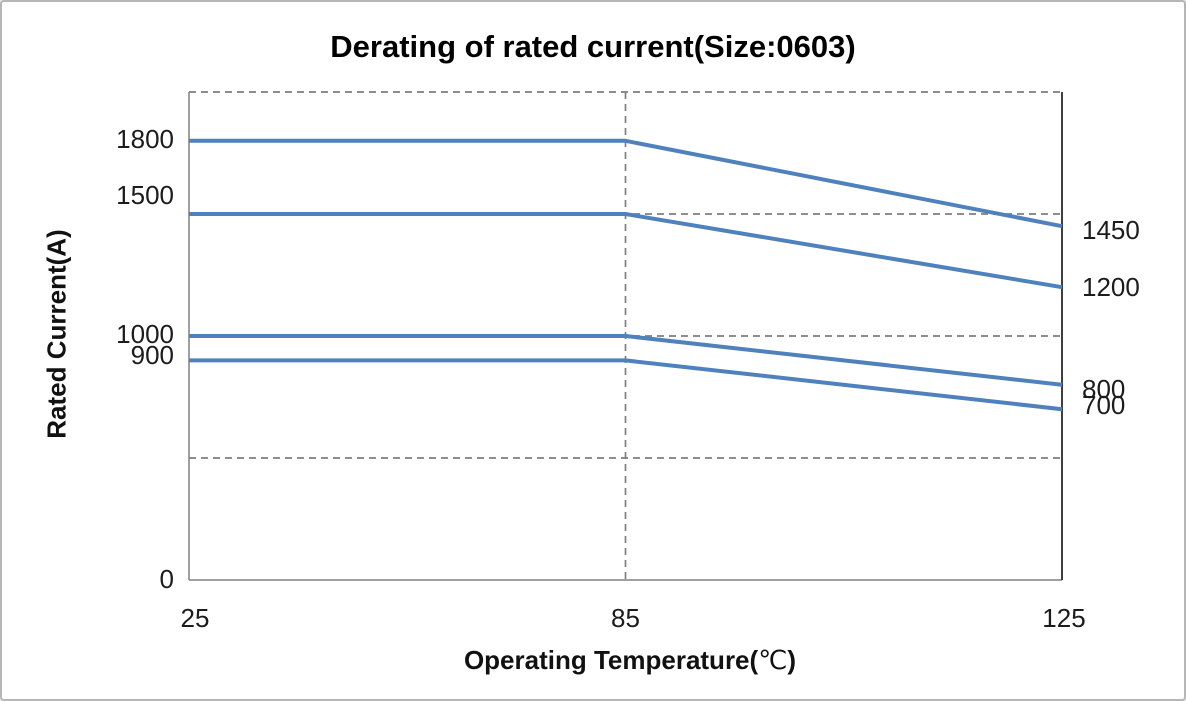 The width and height of the screenshot is (1186, 701). I want to click on series-line-900A, so click(626, 385).